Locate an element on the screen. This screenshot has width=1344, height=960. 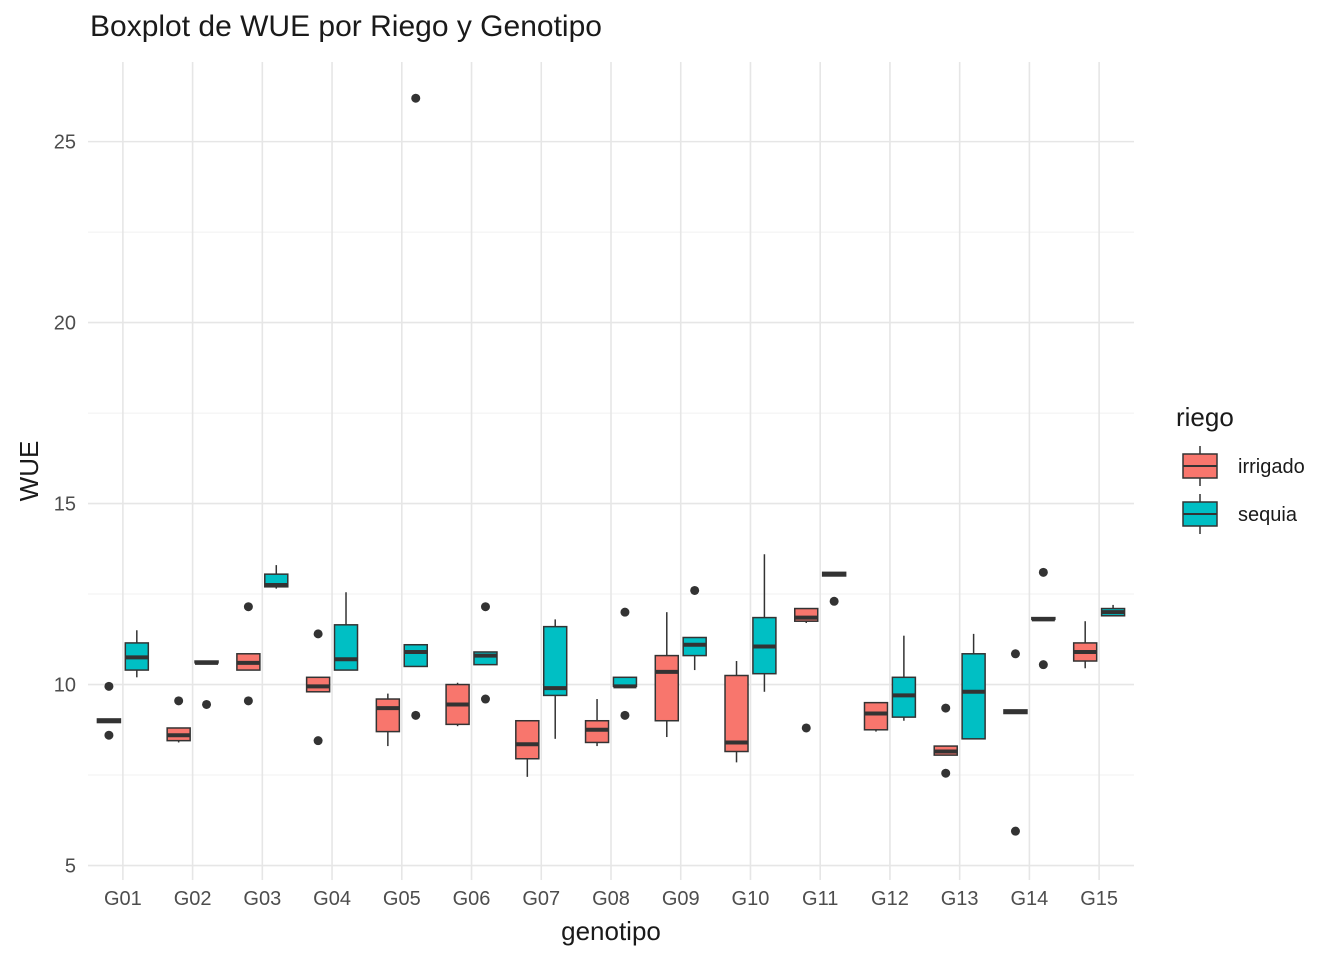
legend-label: irrigado is located at coordinates (1271, 467).